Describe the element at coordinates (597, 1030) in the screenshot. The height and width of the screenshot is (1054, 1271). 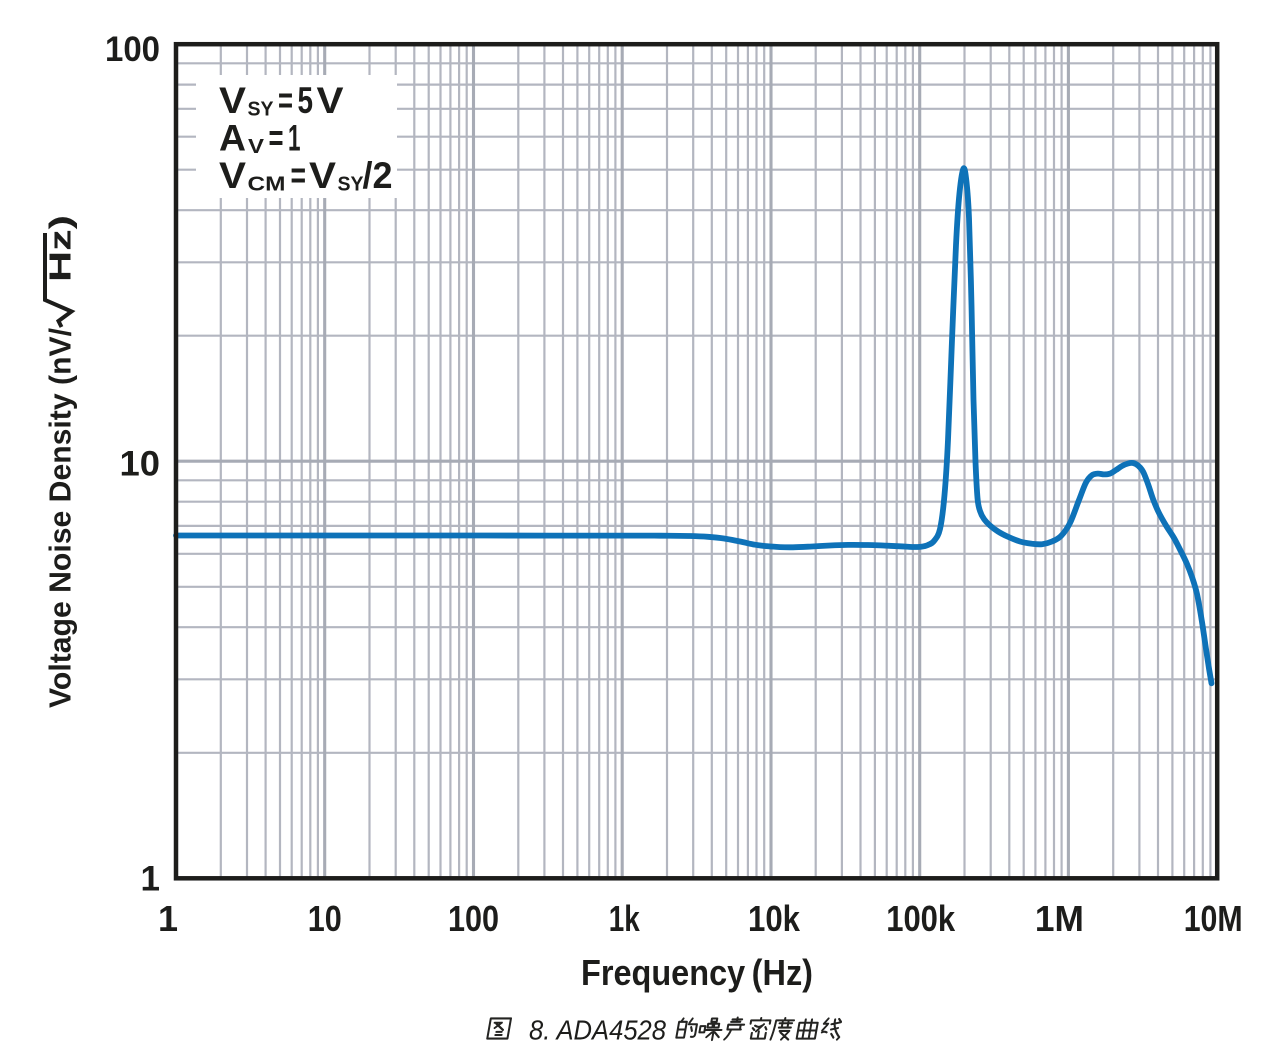
I see `svg-text: 8. ADA4528` at that location.